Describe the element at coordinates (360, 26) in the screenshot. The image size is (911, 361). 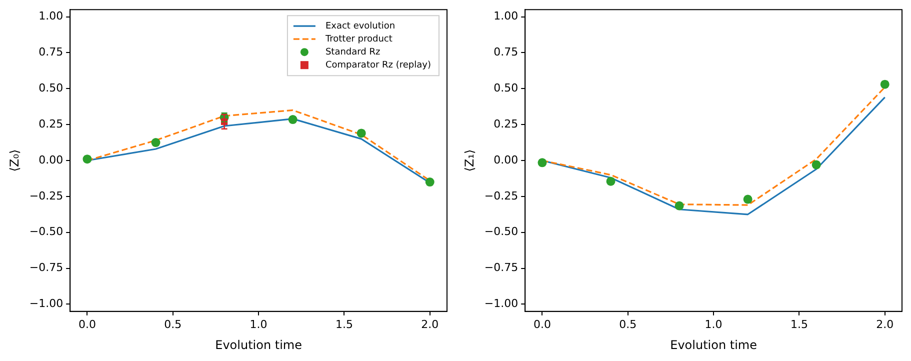
I see `legend-label: Exact evolution` at that location.